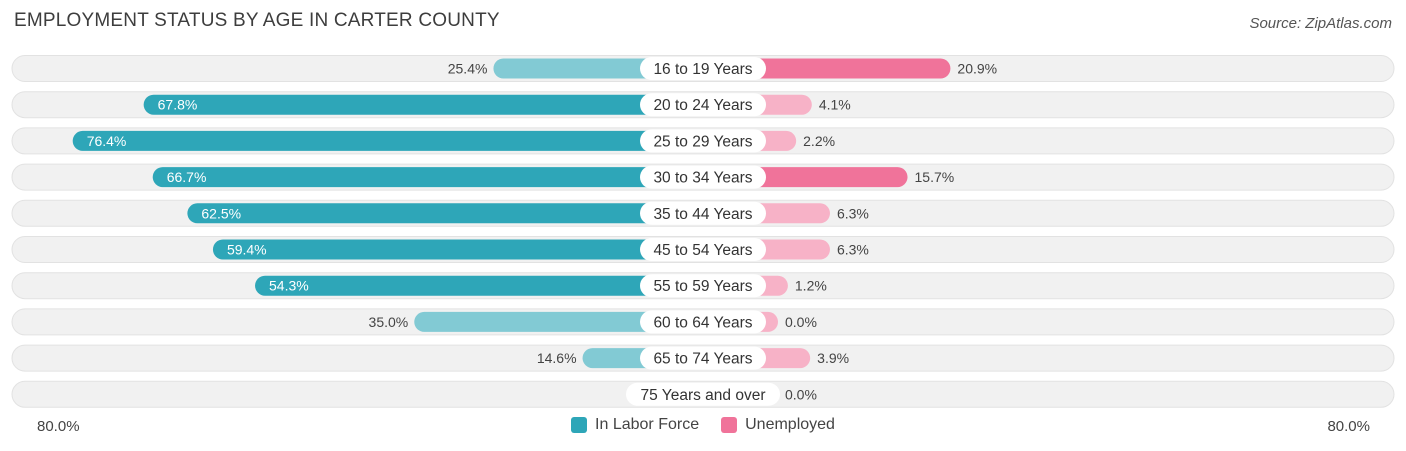 The width and height of the screenshot is (1406, 451). Describe the element at coordinates (389, 322) in the screenshot. I see `labor-force-value-label: 35.0%` at that location.